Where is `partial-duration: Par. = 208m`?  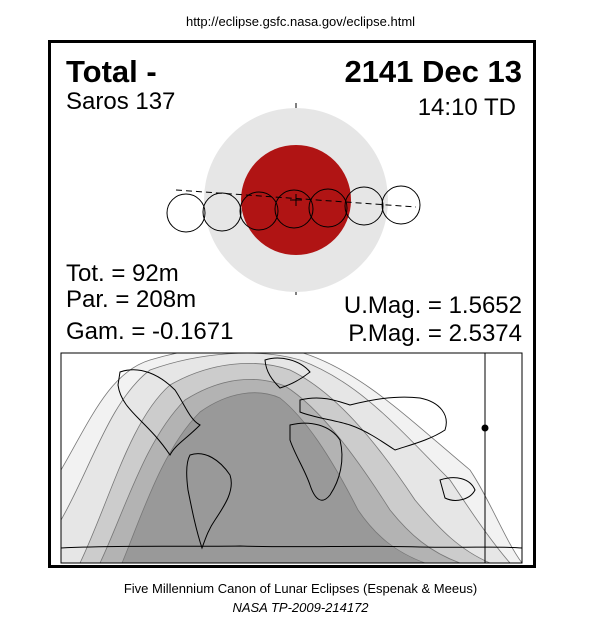 partial-duration: Par. = 208m is located at coordinates (131, 299).